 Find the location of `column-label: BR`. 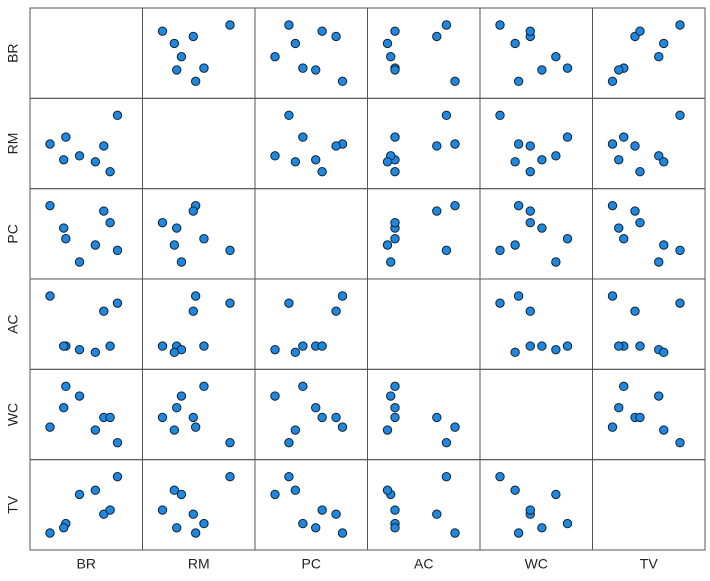

column-label: BR is located at coordinates (86, 564).